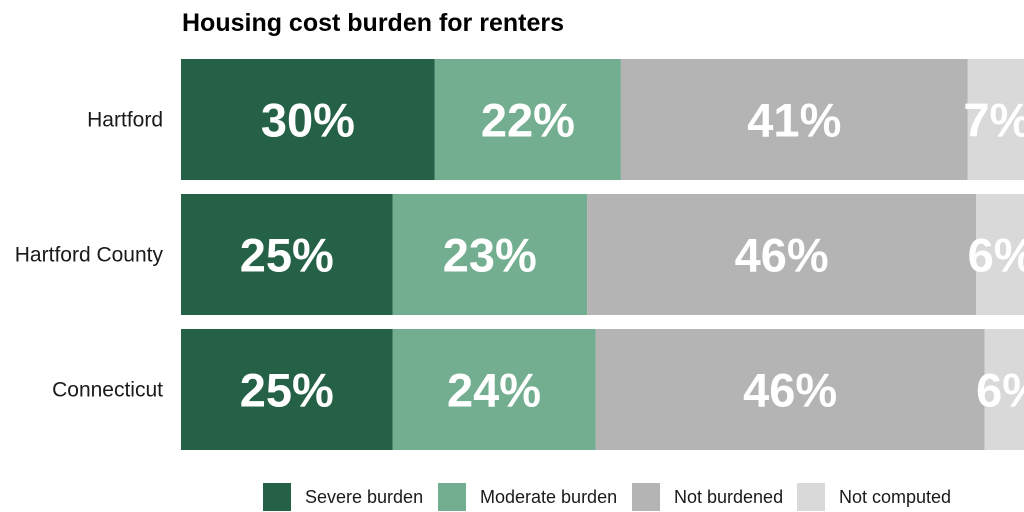 The image size is (1024, 512). What do you see at coordinates (107, 390) in the screenshot?
I see `category-label: Connecticut` at bounding box center [107, 390].